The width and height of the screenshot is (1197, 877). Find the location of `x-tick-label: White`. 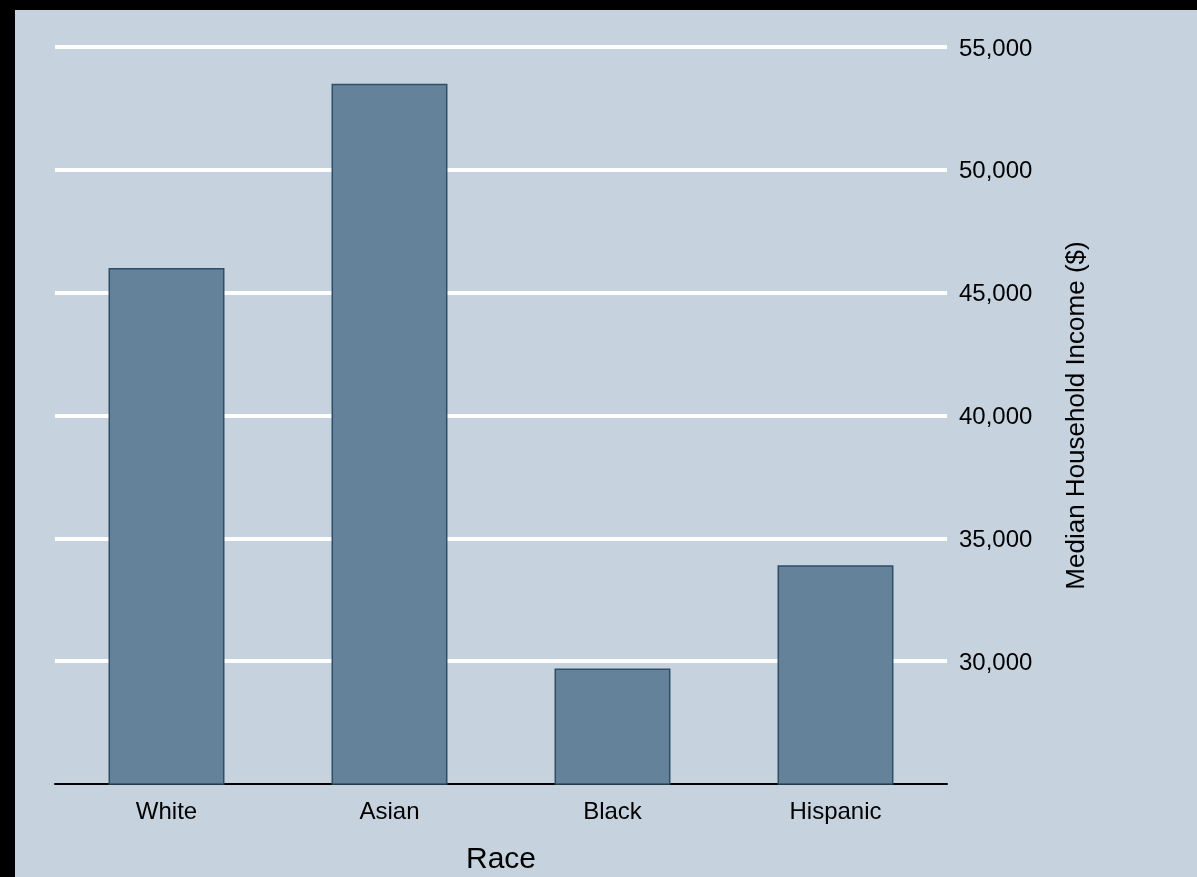

x-tick-label: White is located at coordinates (166, 810).